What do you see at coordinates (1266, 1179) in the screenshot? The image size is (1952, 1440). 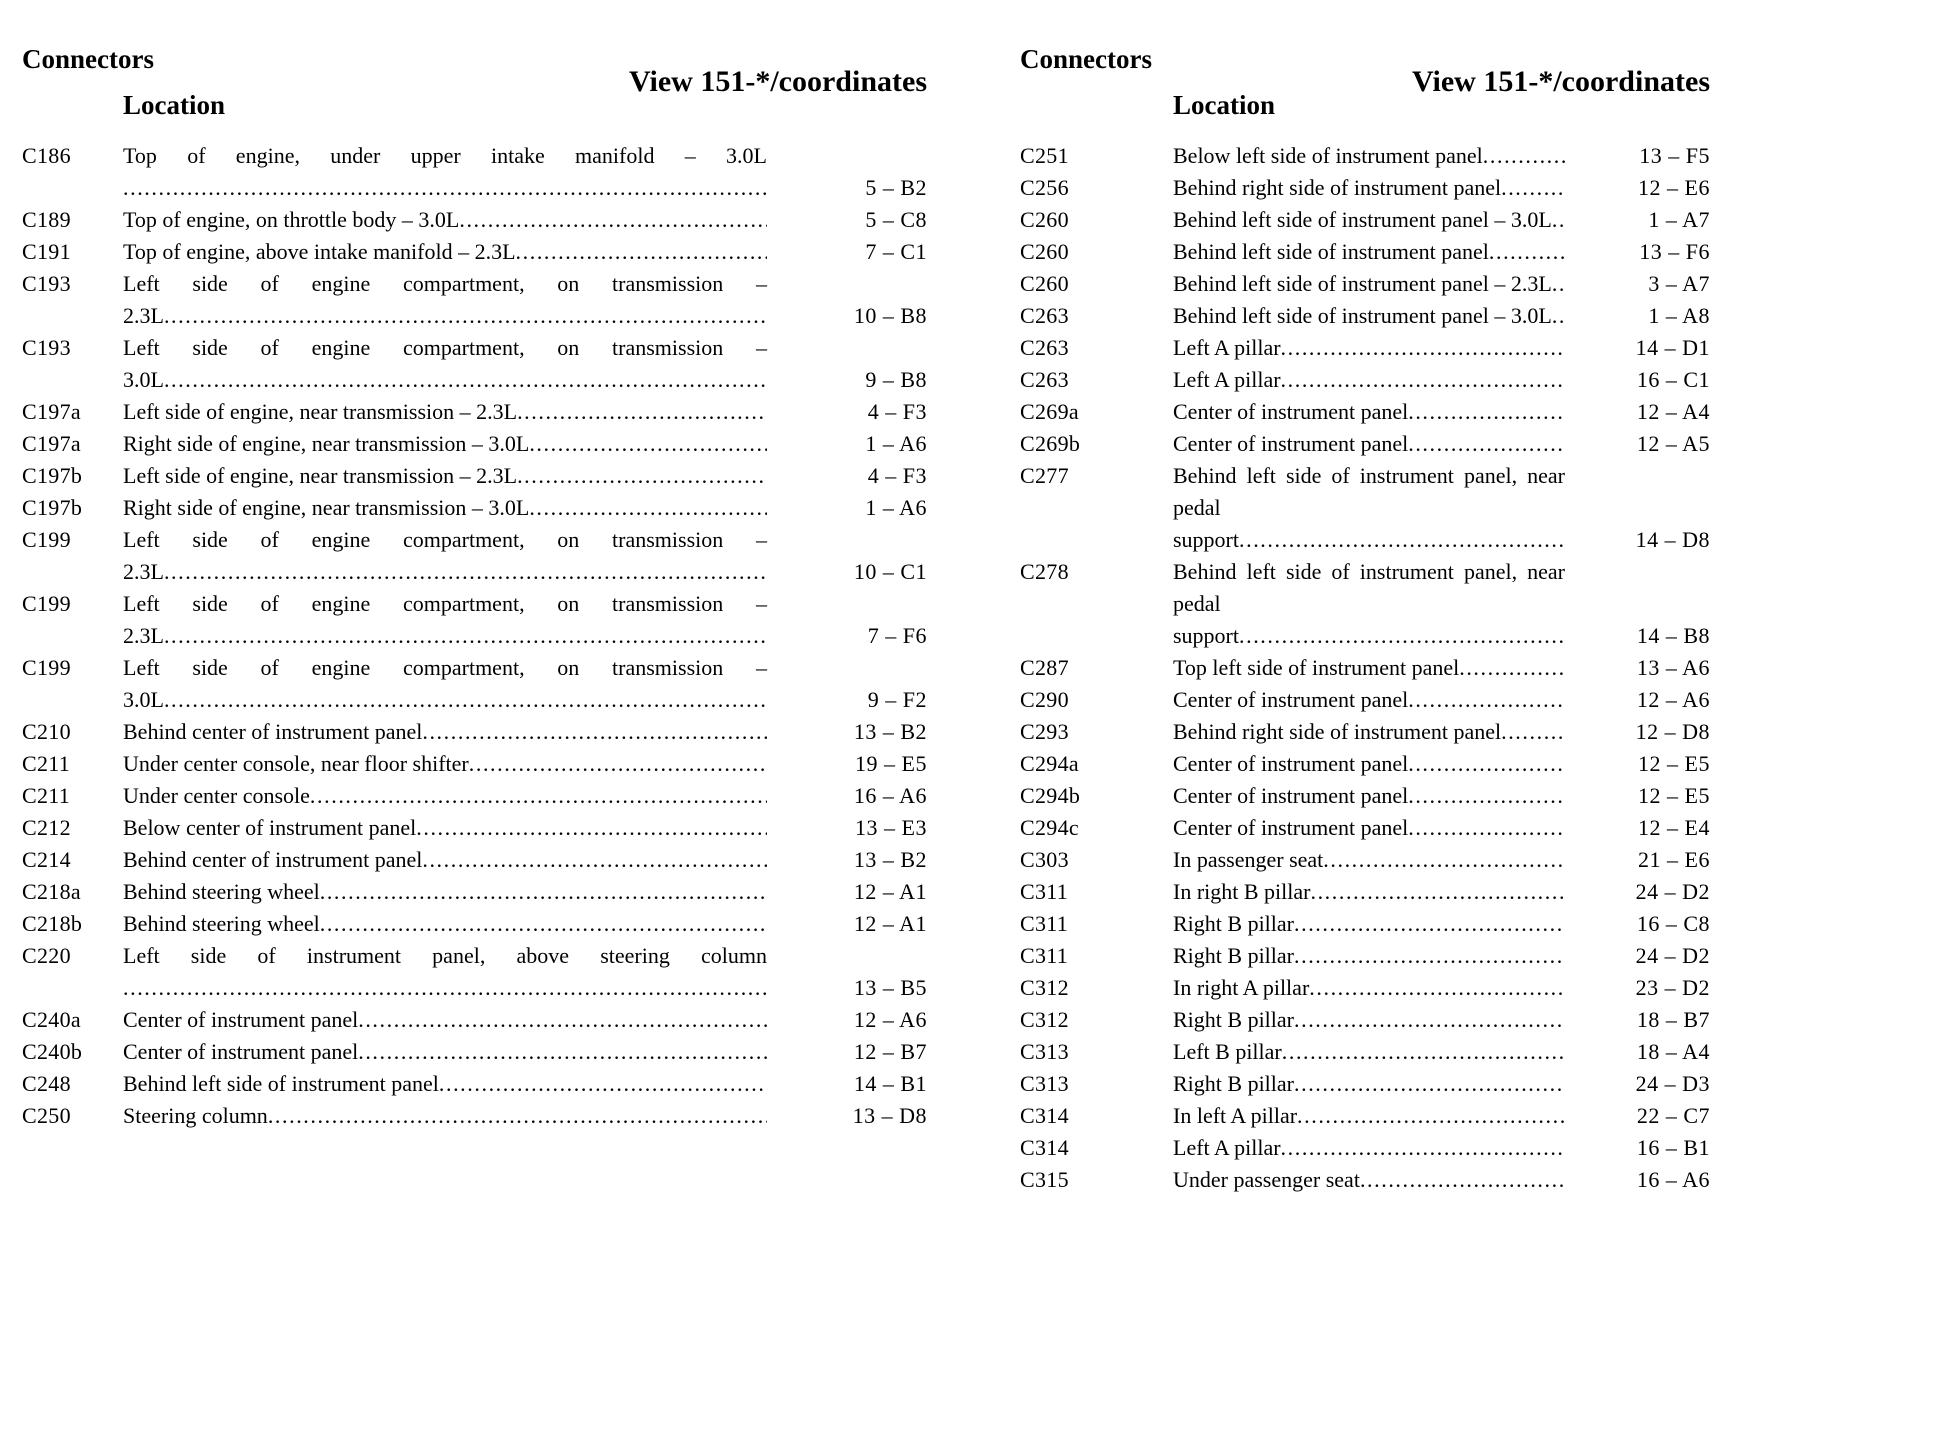 I see `location-text: Under passenger seat` at bounding box center [1266, 1179].